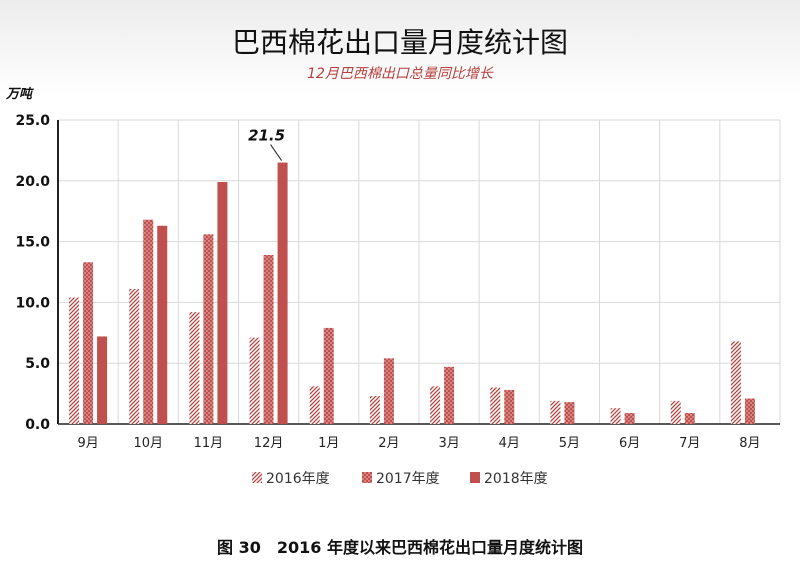 The width and height of the screenshot is (800, 573). I want to click on bar-2016年度-1月, so click(314, 405).